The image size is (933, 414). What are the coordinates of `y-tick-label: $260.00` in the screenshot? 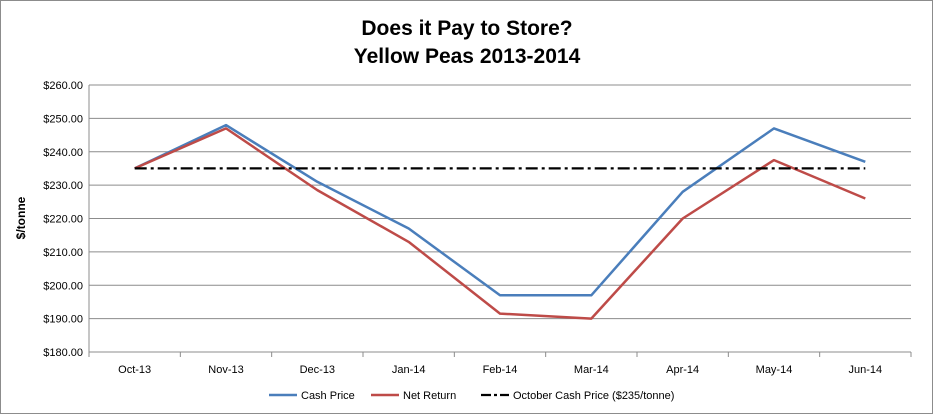 It's located at (63, 86).